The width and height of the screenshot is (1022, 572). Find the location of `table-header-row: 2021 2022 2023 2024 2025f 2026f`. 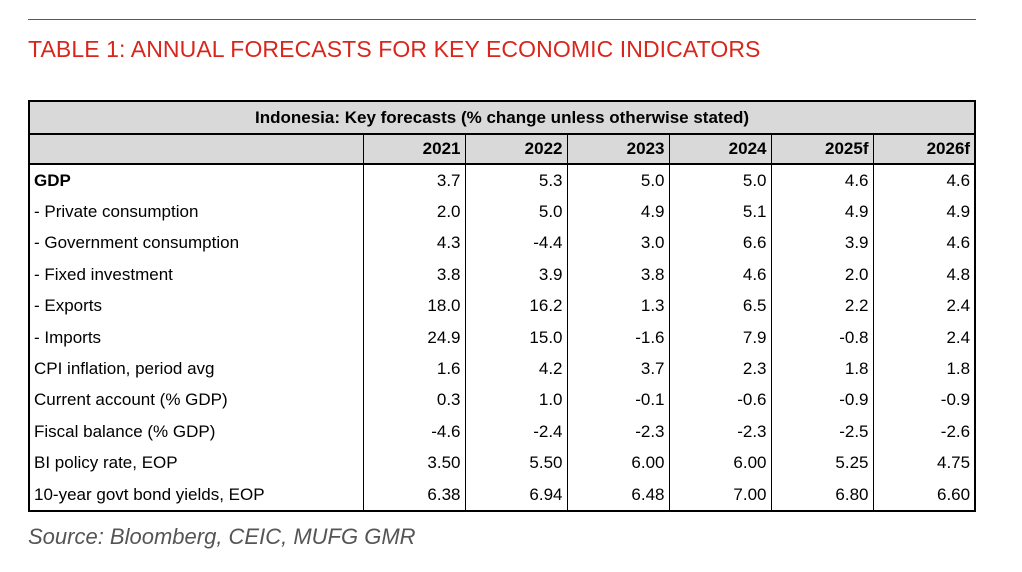

table-header-row: 2021 2022 2023 2024 2025f 2026f is located at coordinates (502, 149).